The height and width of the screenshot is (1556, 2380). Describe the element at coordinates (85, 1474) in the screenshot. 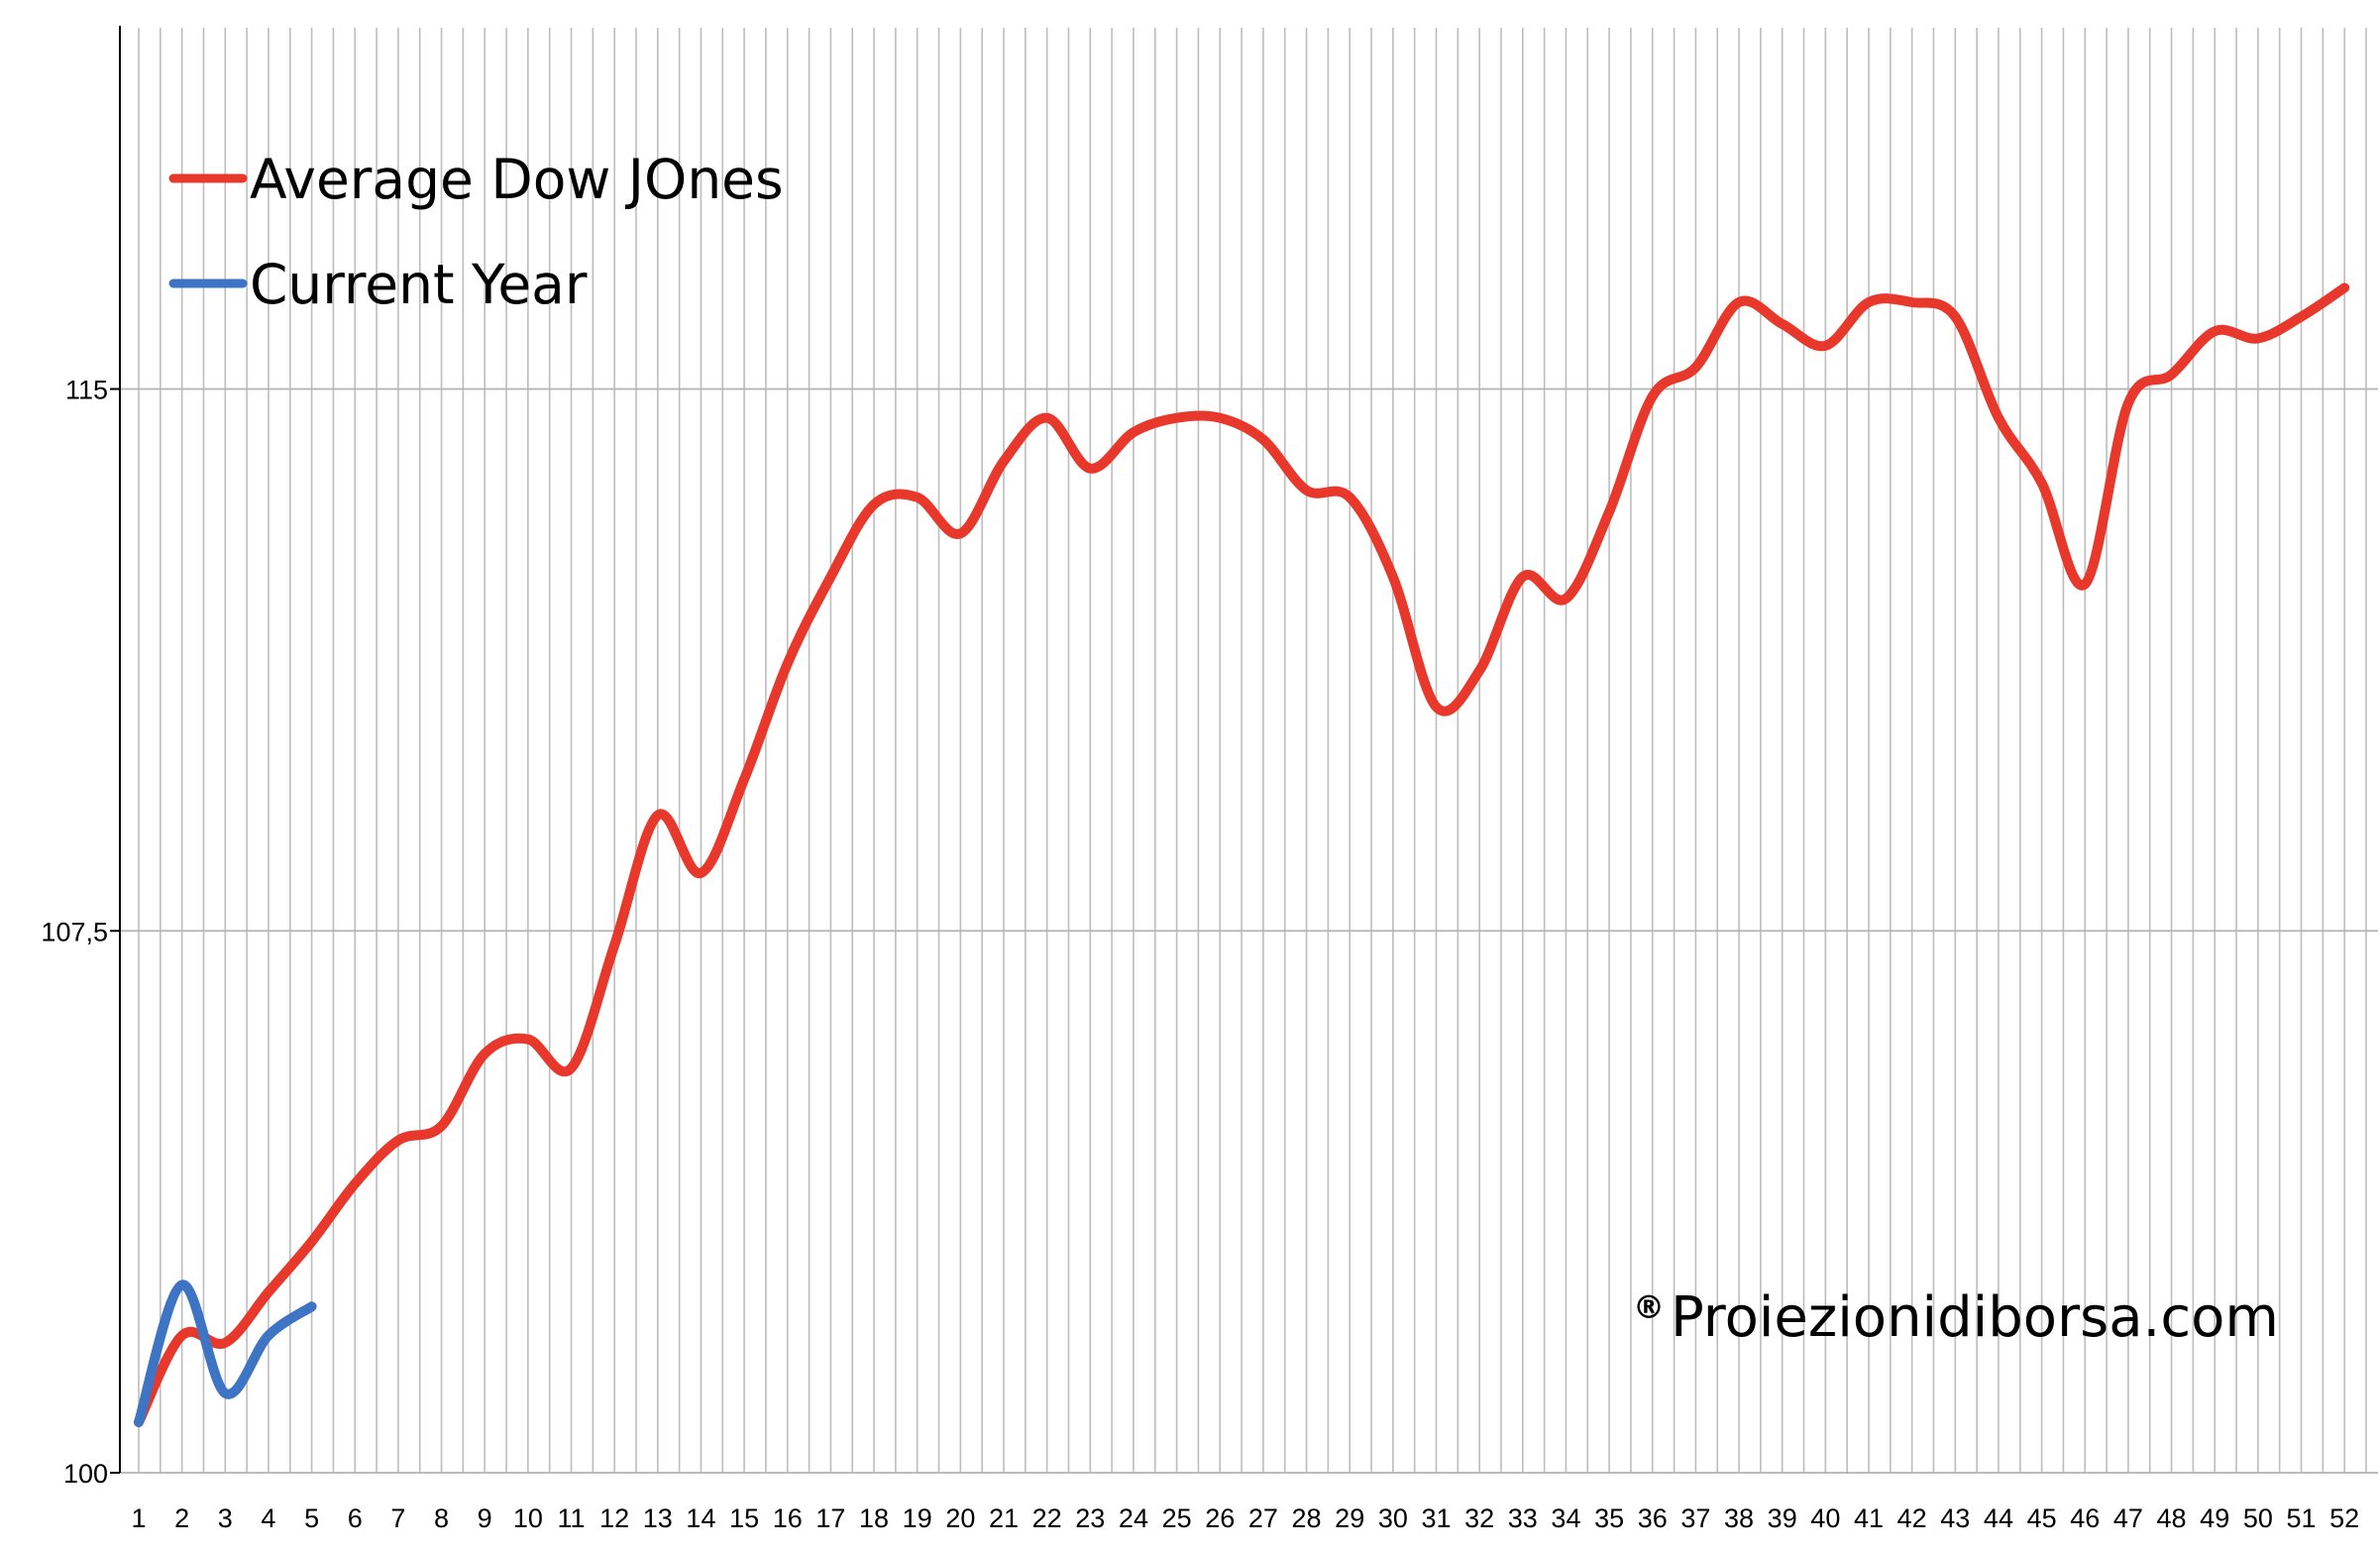

I see `y-tick-label: 100` at that location.